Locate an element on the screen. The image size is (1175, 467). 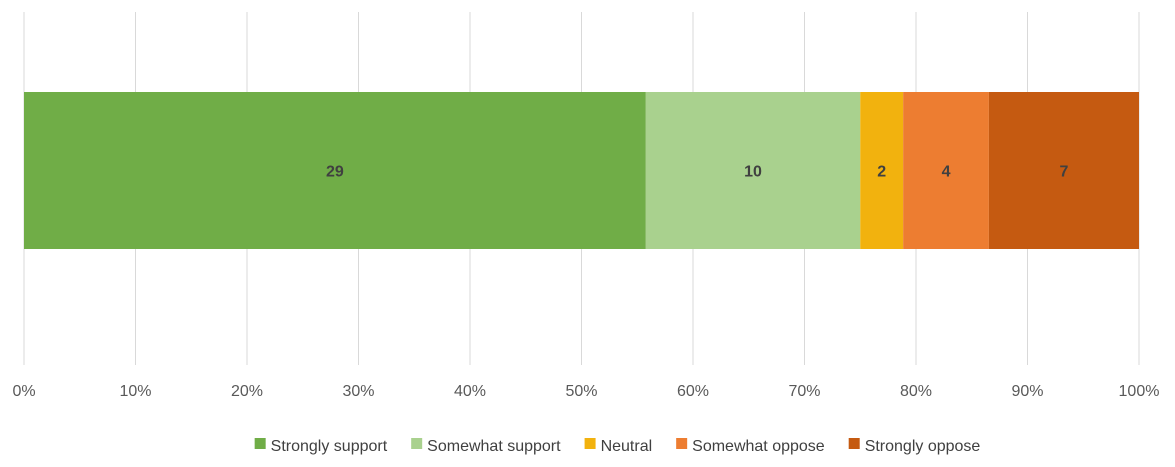
x-tick-label: 60% is located at coordinates (693, 391).